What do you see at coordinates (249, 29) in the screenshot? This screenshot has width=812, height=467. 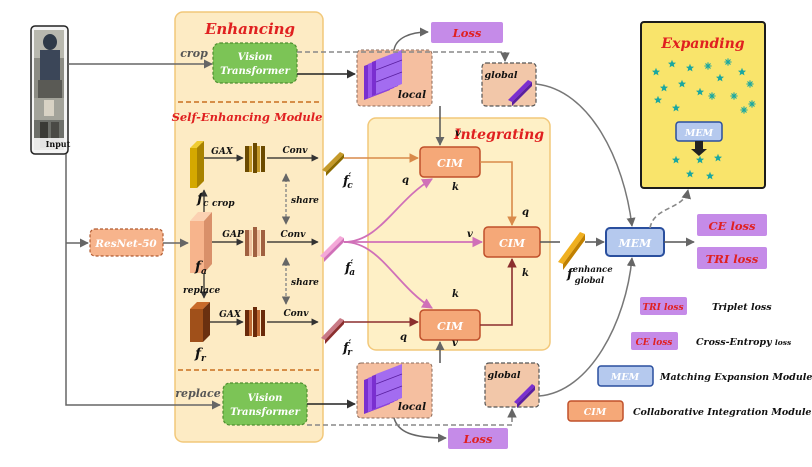 I see `enhancing-title: Enhancing` at bounding box center [249, 29].